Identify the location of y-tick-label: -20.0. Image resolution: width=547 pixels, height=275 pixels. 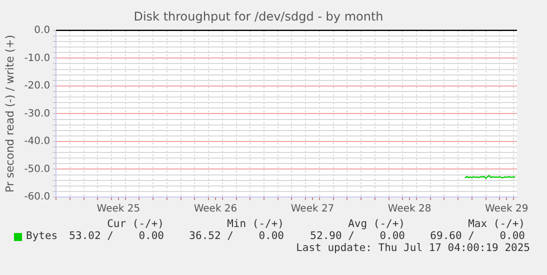
(37, 86).